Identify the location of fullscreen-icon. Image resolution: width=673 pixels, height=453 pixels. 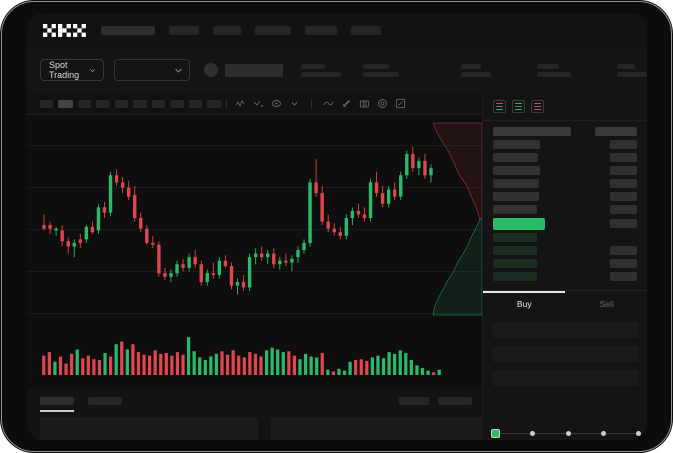
(400, 103).